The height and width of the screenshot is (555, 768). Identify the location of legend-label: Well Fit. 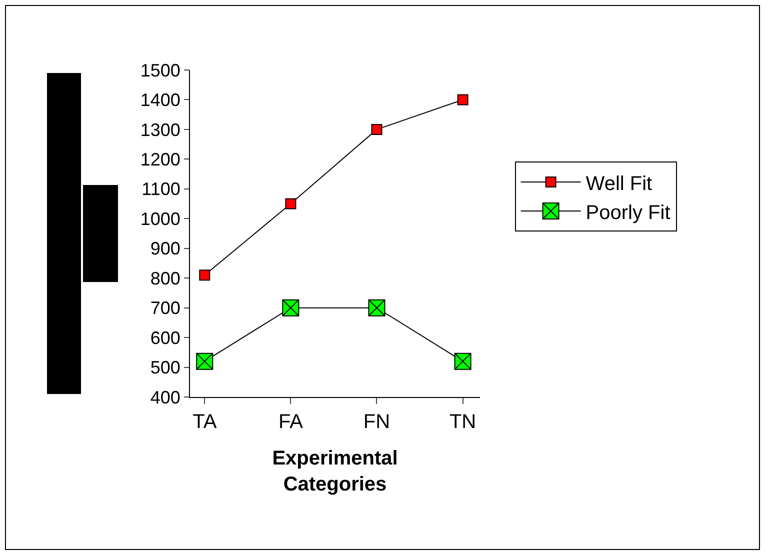
(619, 183).